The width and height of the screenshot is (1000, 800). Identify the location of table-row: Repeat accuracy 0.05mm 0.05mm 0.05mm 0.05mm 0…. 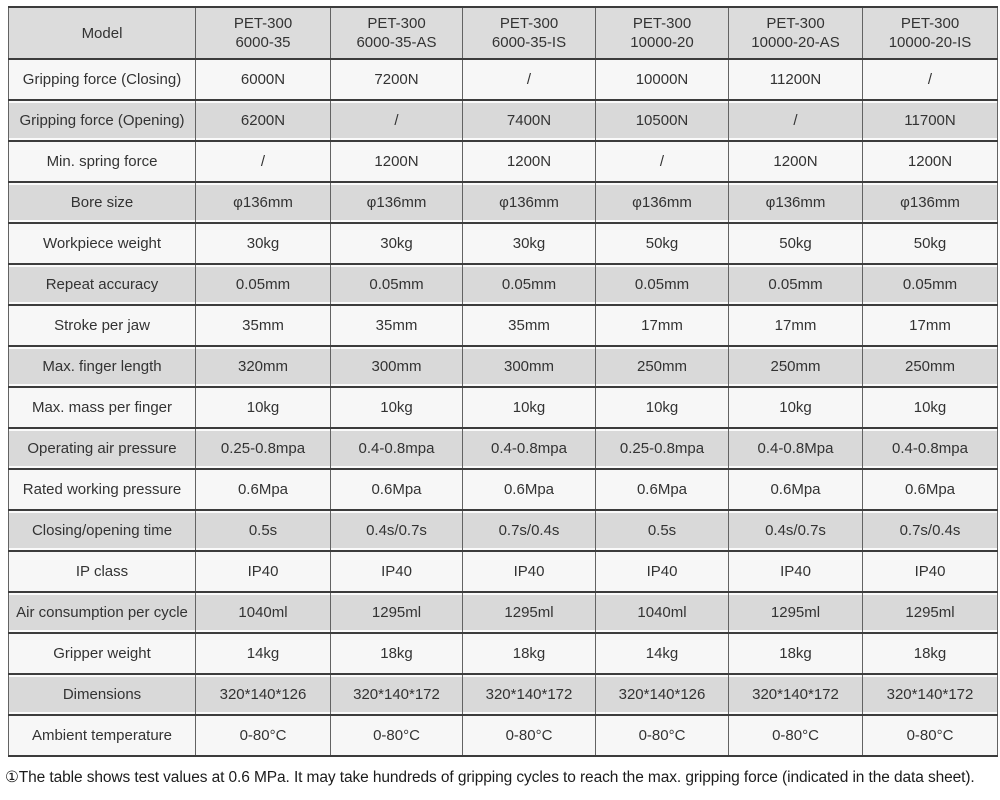
(503, 284).